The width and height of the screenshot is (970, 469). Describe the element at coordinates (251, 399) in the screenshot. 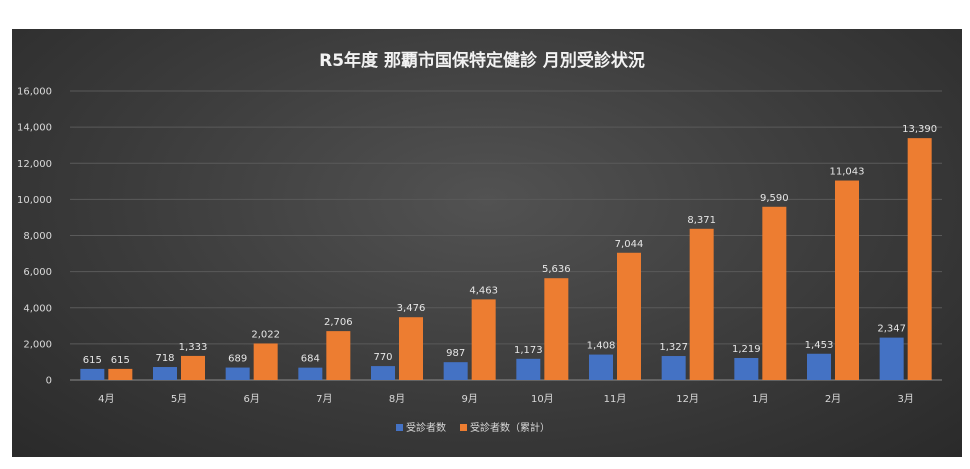

I see `x-tick-label: 6月` at that location.